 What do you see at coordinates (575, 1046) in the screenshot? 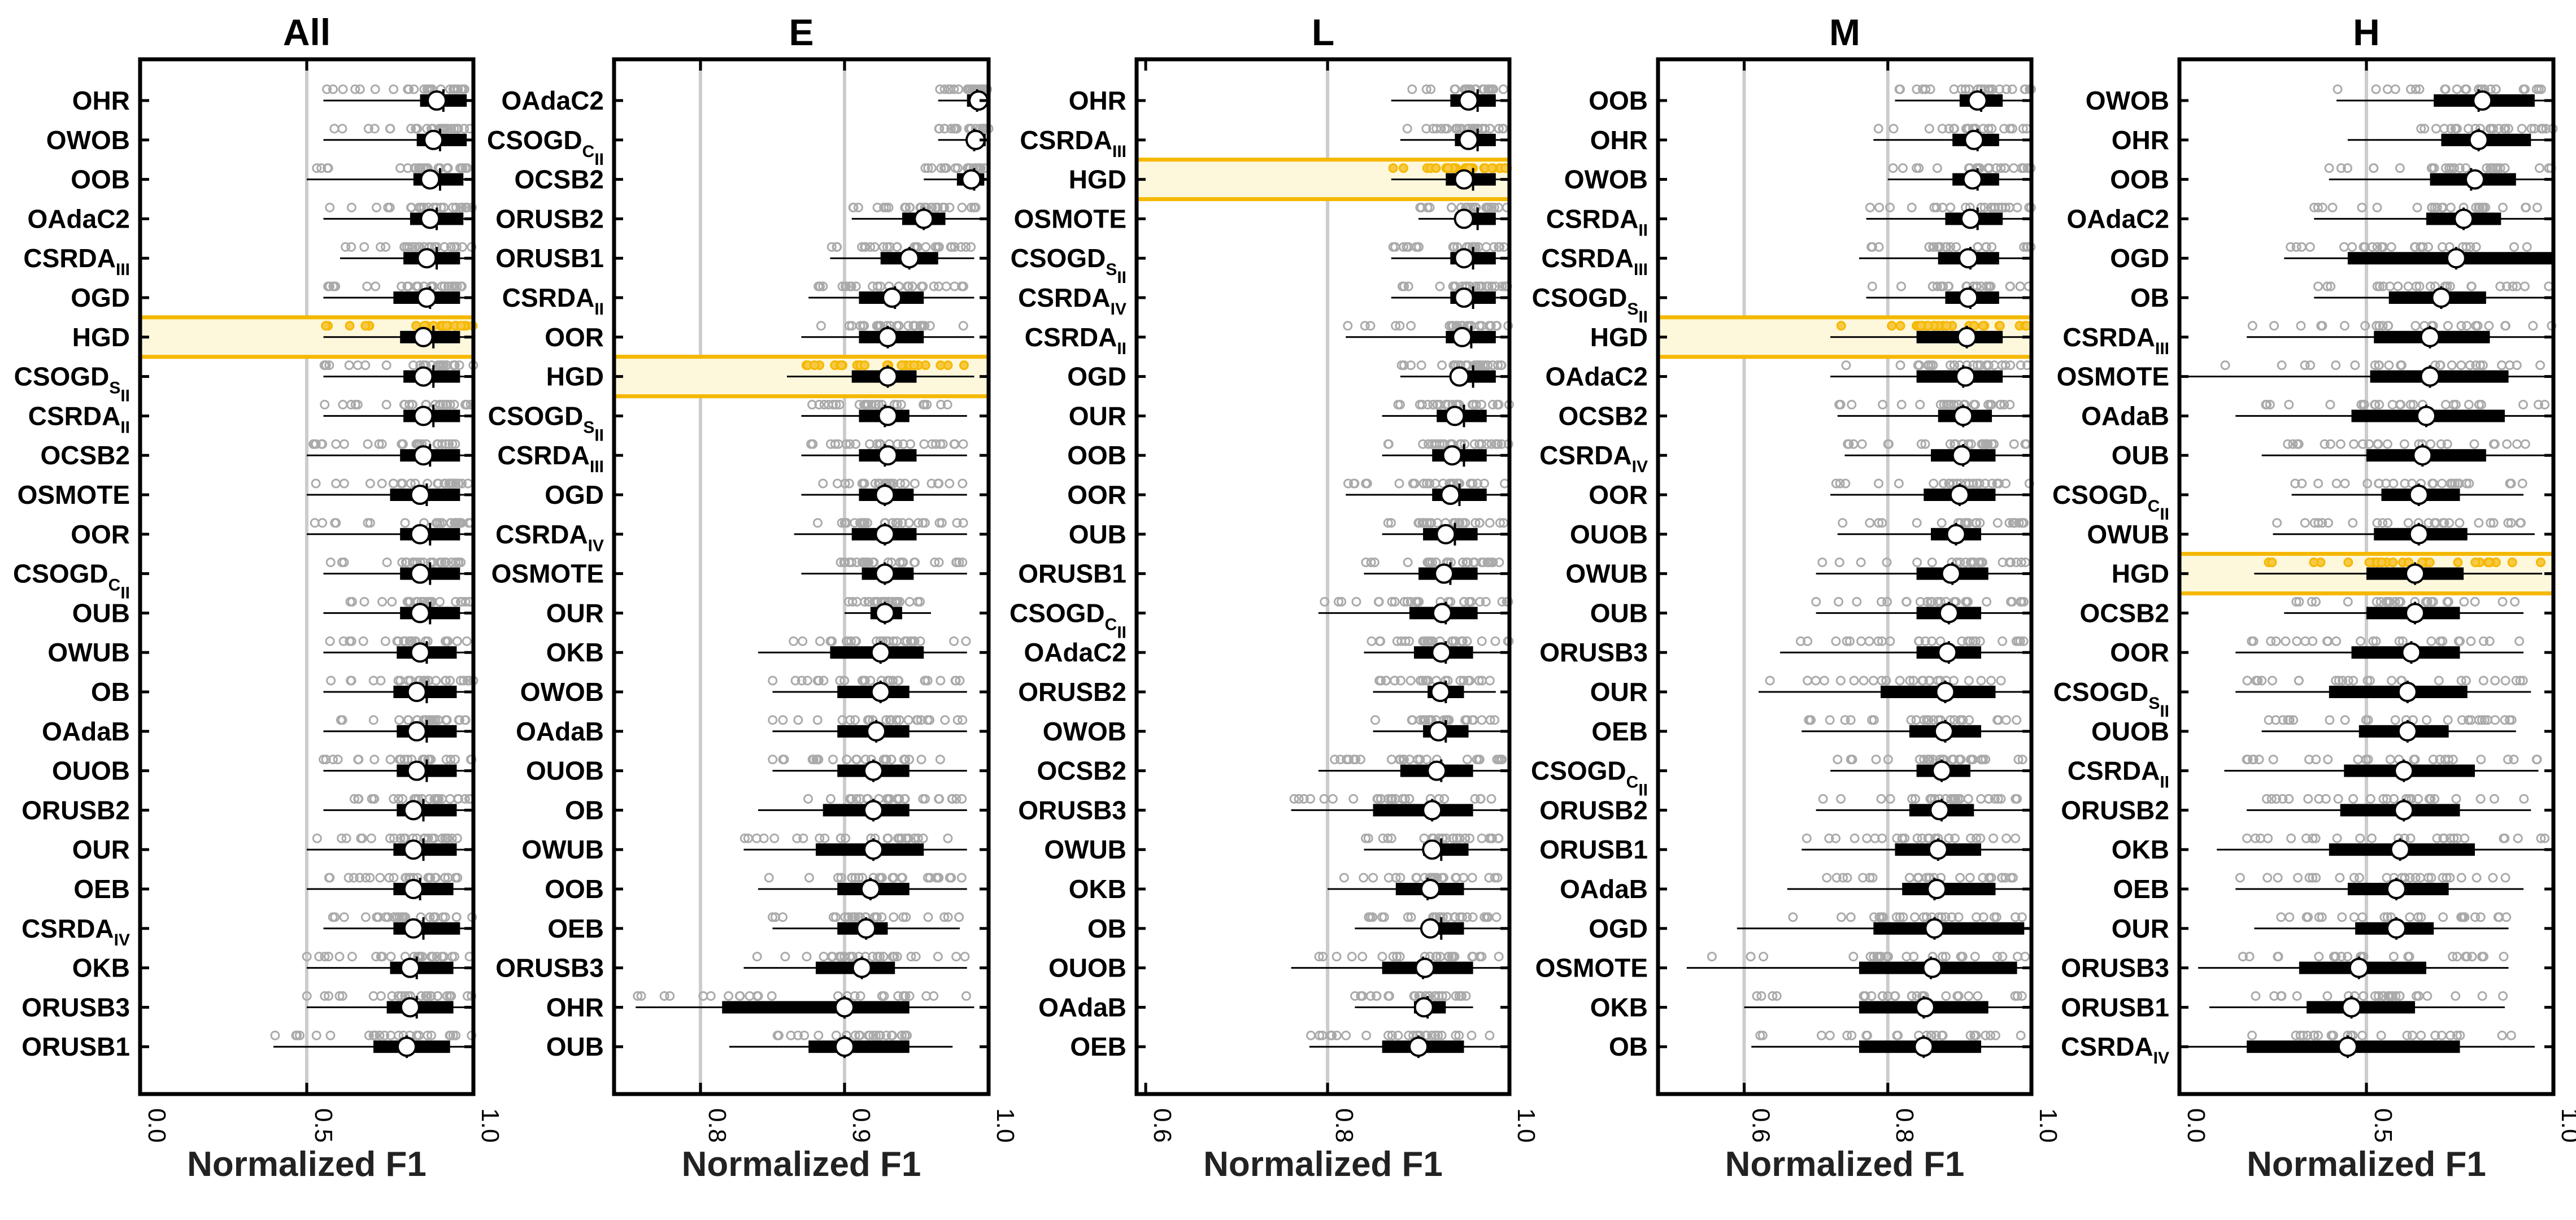
I see `category-label: OUB` at bounding box center [575, 1046].